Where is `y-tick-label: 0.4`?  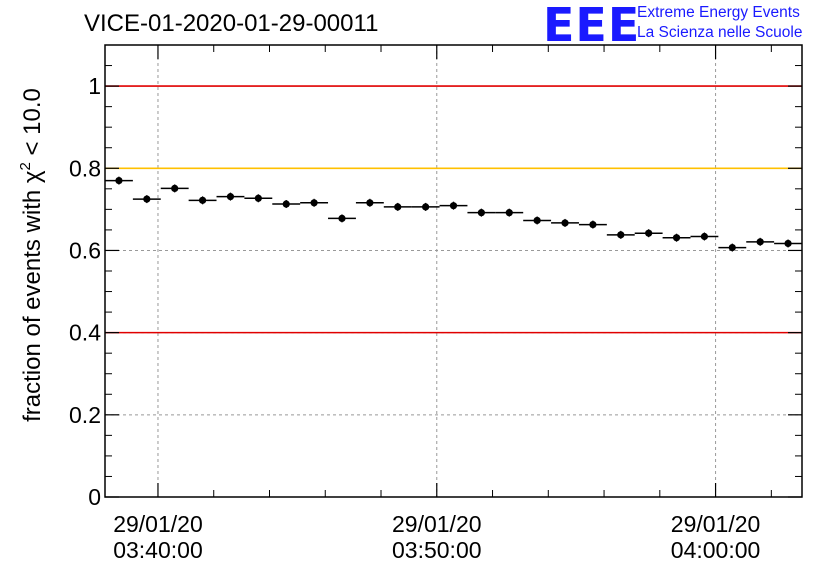 y-tick-label: 0.4 is located at coordinates (85, 333).